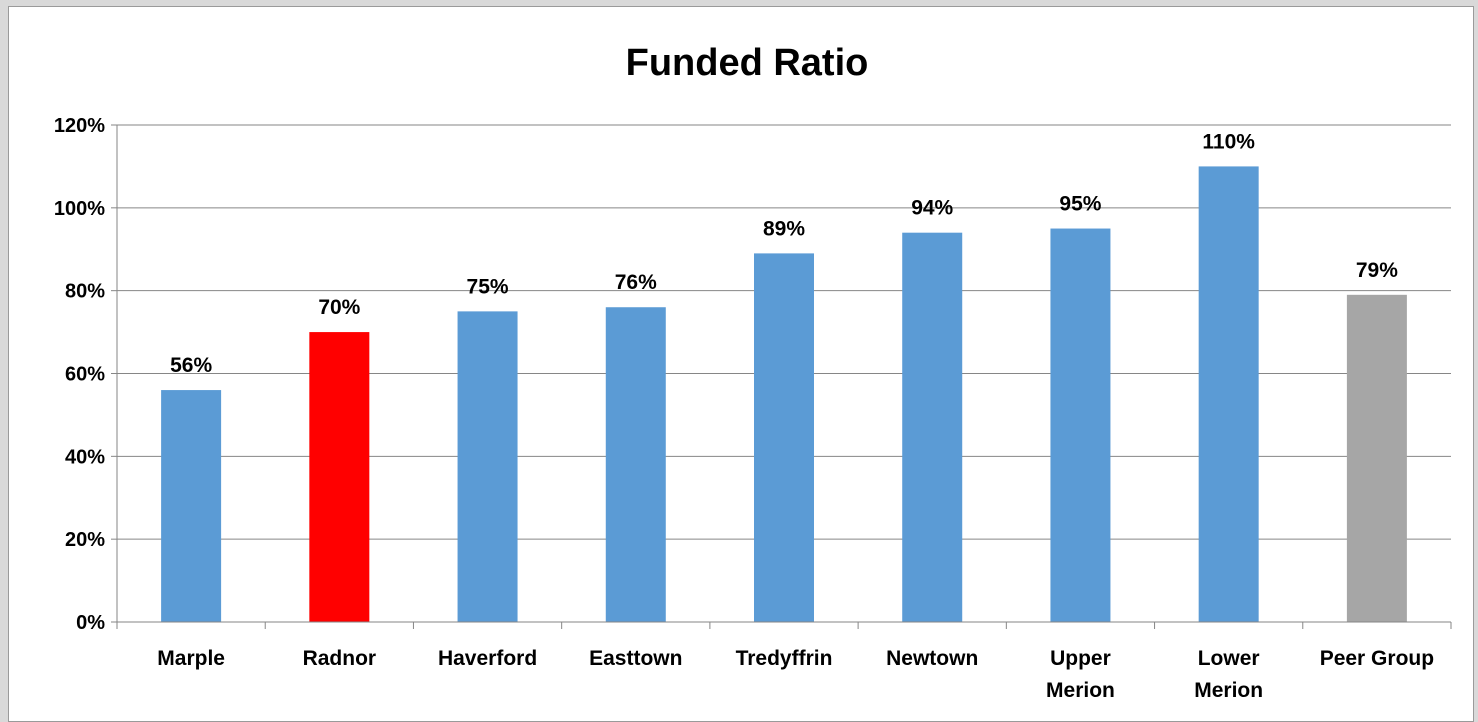 The height and width of the screenshot is (722, 1478). Describe the element at coordinates (1228, 141) in the screenshot. I see `data-label: 110%` at that location.